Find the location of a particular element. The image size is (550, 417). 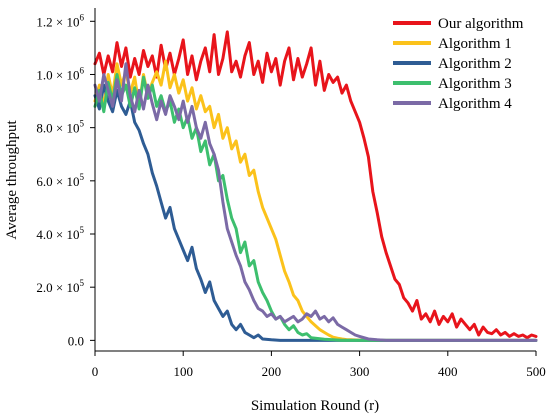

legend-label-2: Algorithm 1 is located at coordinates (475, 44).